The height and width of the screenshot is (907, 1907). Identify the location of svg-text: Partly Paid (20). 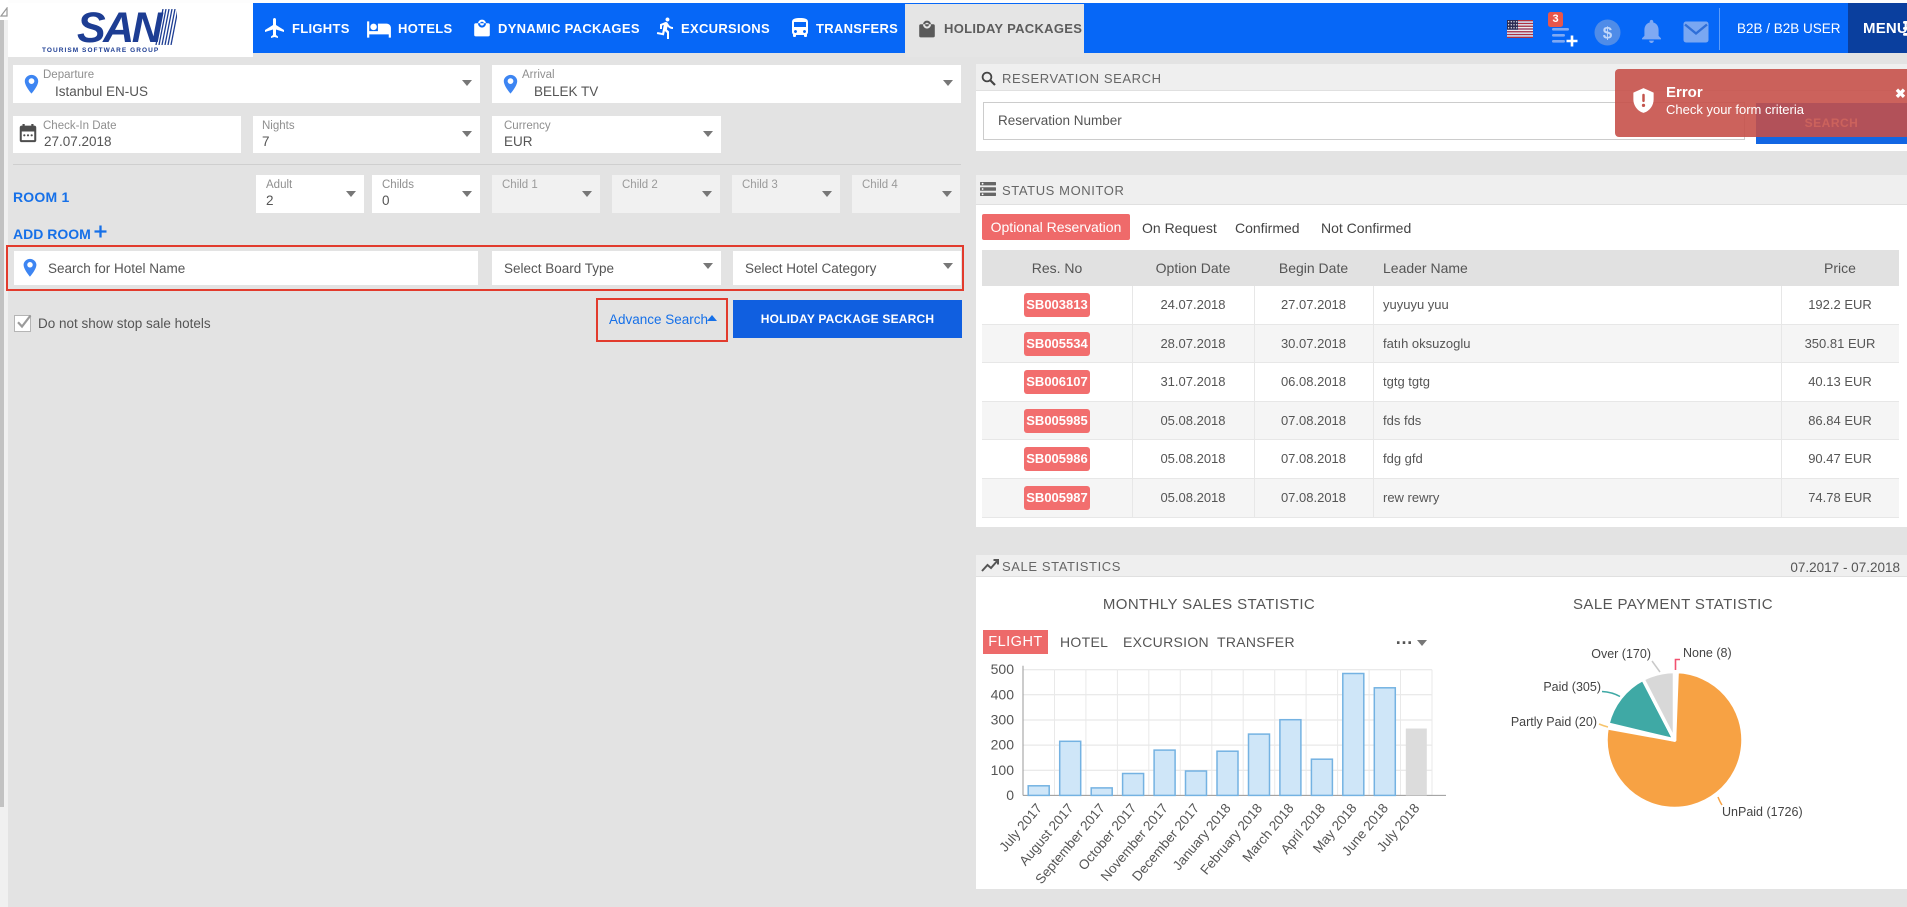
(1554, 722).